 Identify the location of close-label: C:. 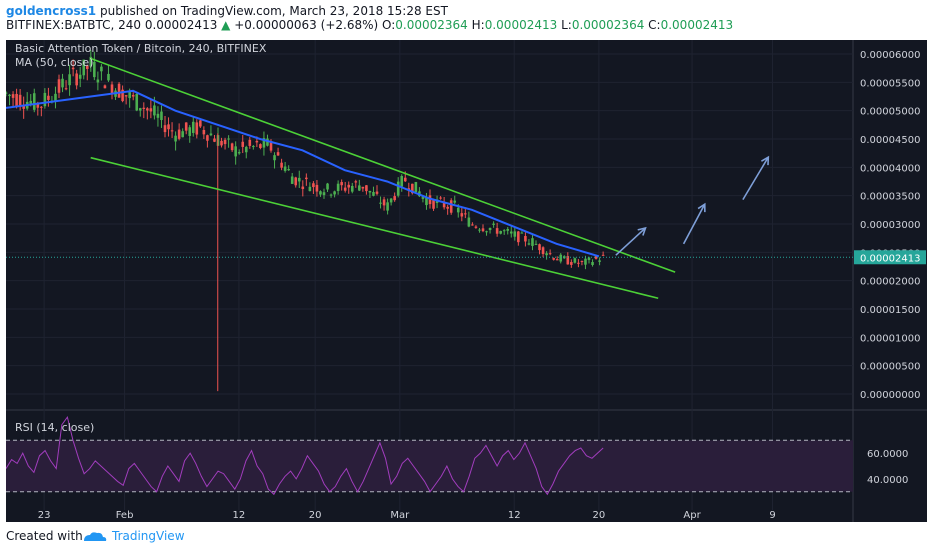
(654, 25).